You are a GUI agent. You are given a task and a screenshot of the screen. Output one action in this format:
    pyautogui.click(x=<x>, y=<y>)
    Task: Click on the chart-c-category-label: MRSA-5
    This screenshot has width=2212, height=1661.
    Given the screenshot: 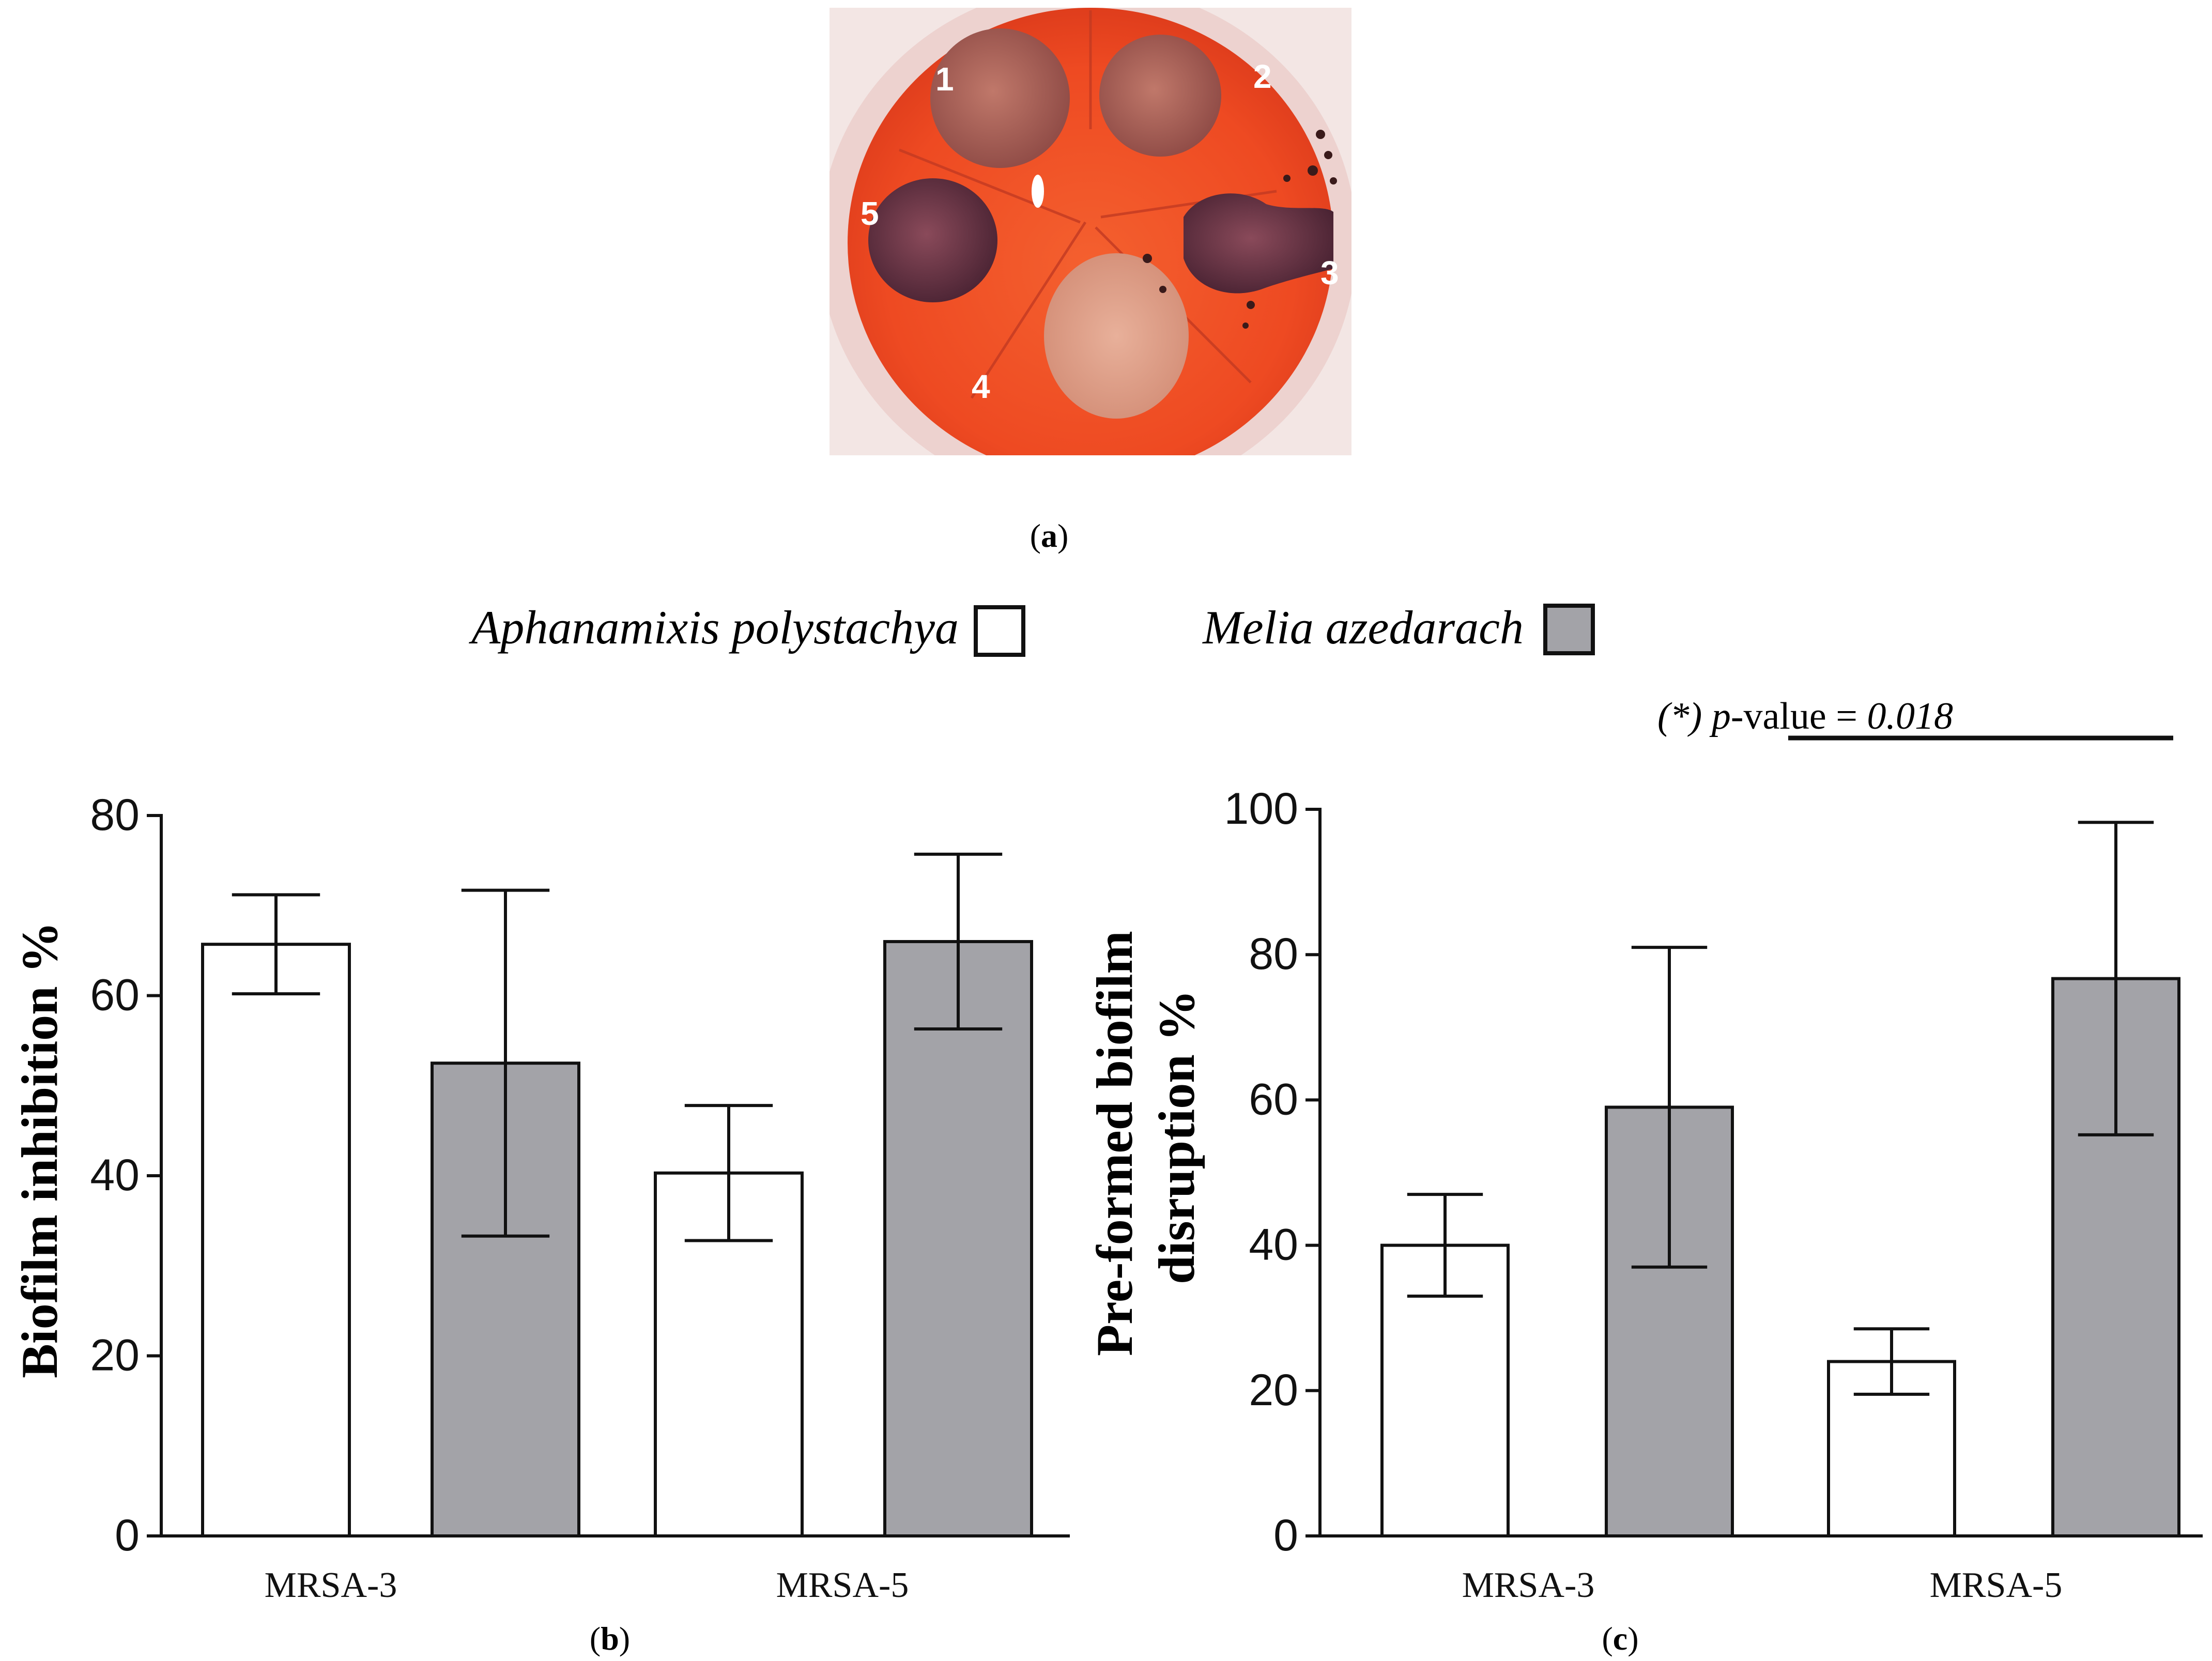 What is the action you would take?
    pyautogui.click(x=1996, y=1585)
    